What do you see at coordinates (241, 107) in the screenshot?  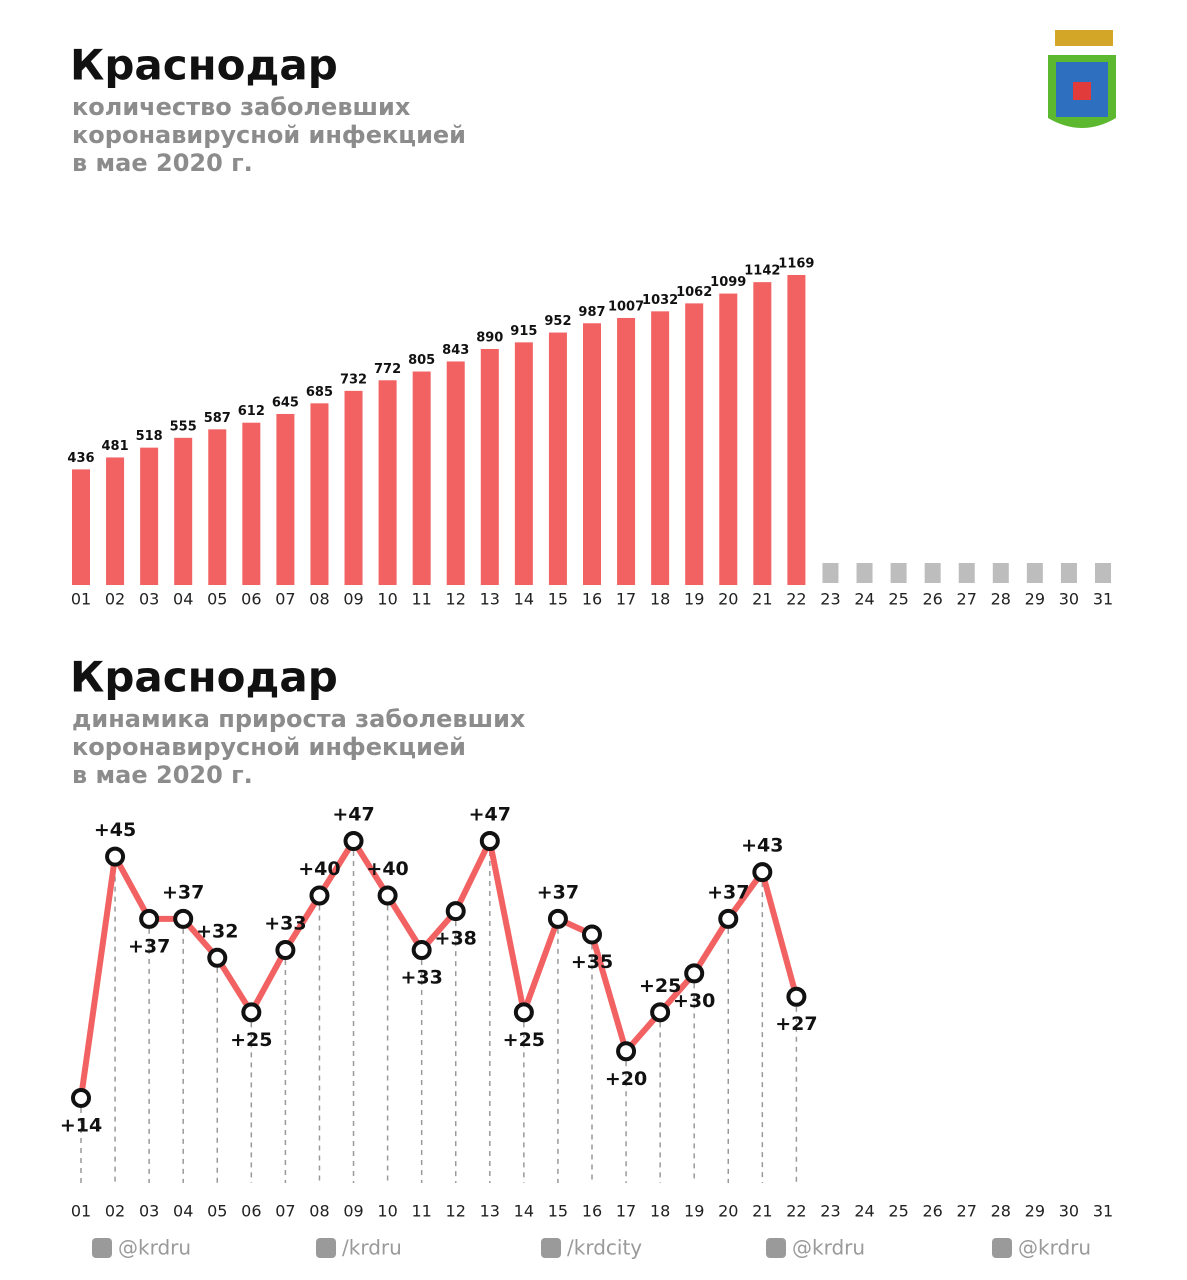 I see `chart-subtitle: количество заболевших` at bounding box center [241, 107].